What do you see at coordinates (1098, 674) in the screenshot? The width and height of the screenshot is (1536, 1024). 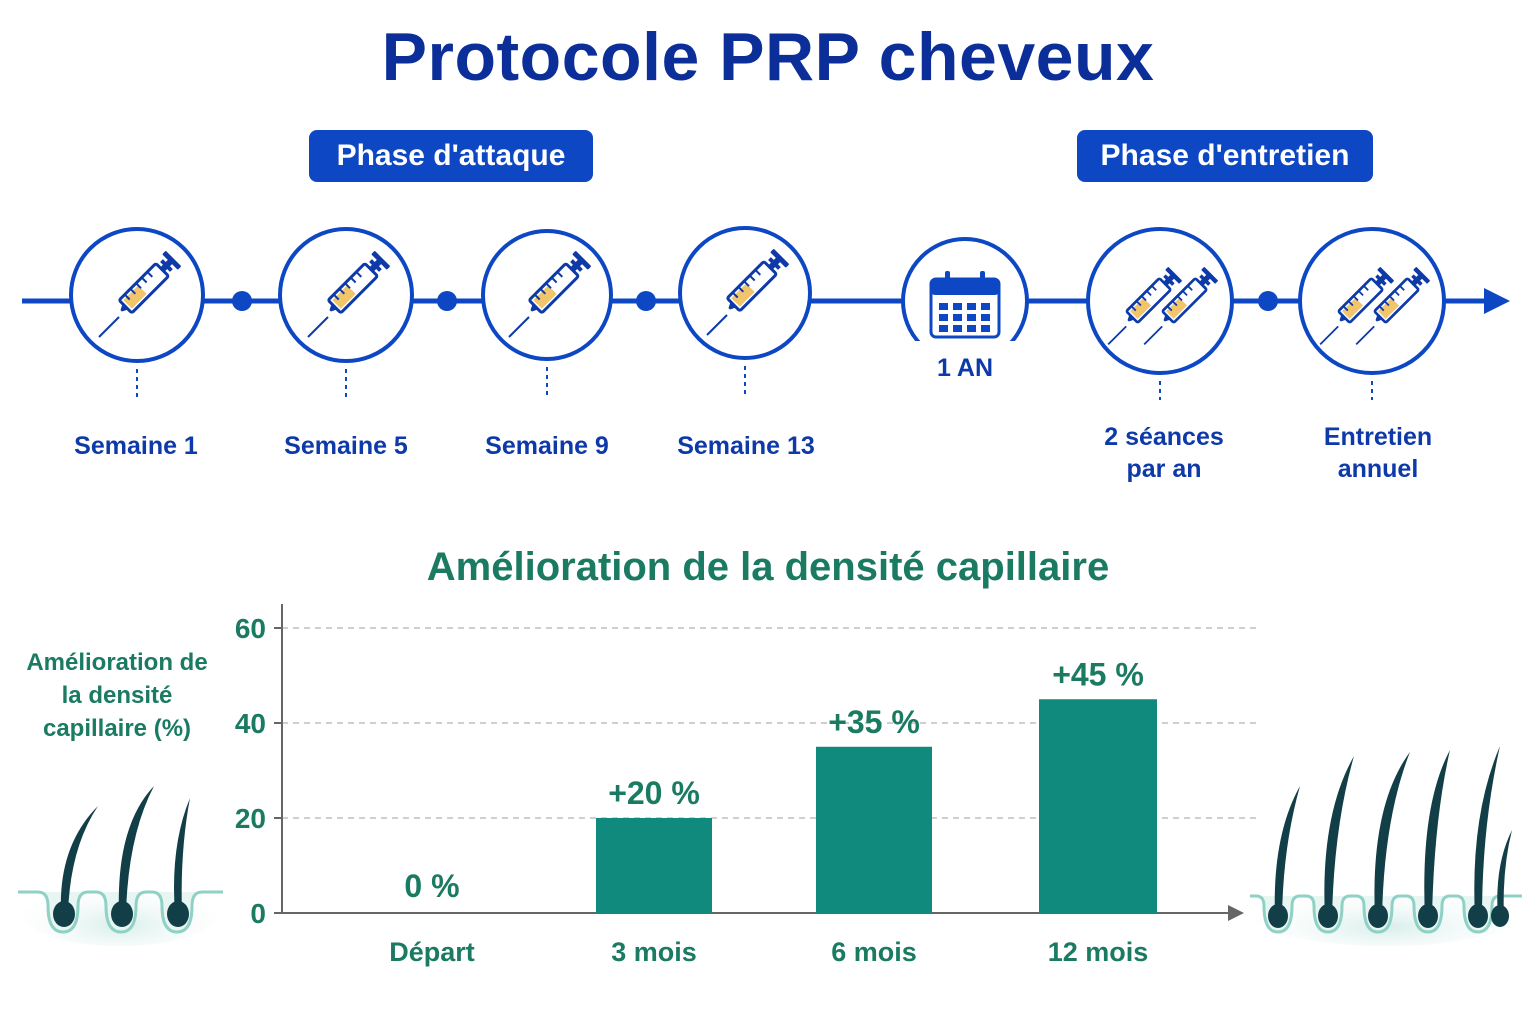 I see `chart-data-label: +45 %` at bounding box center [1098, 674].